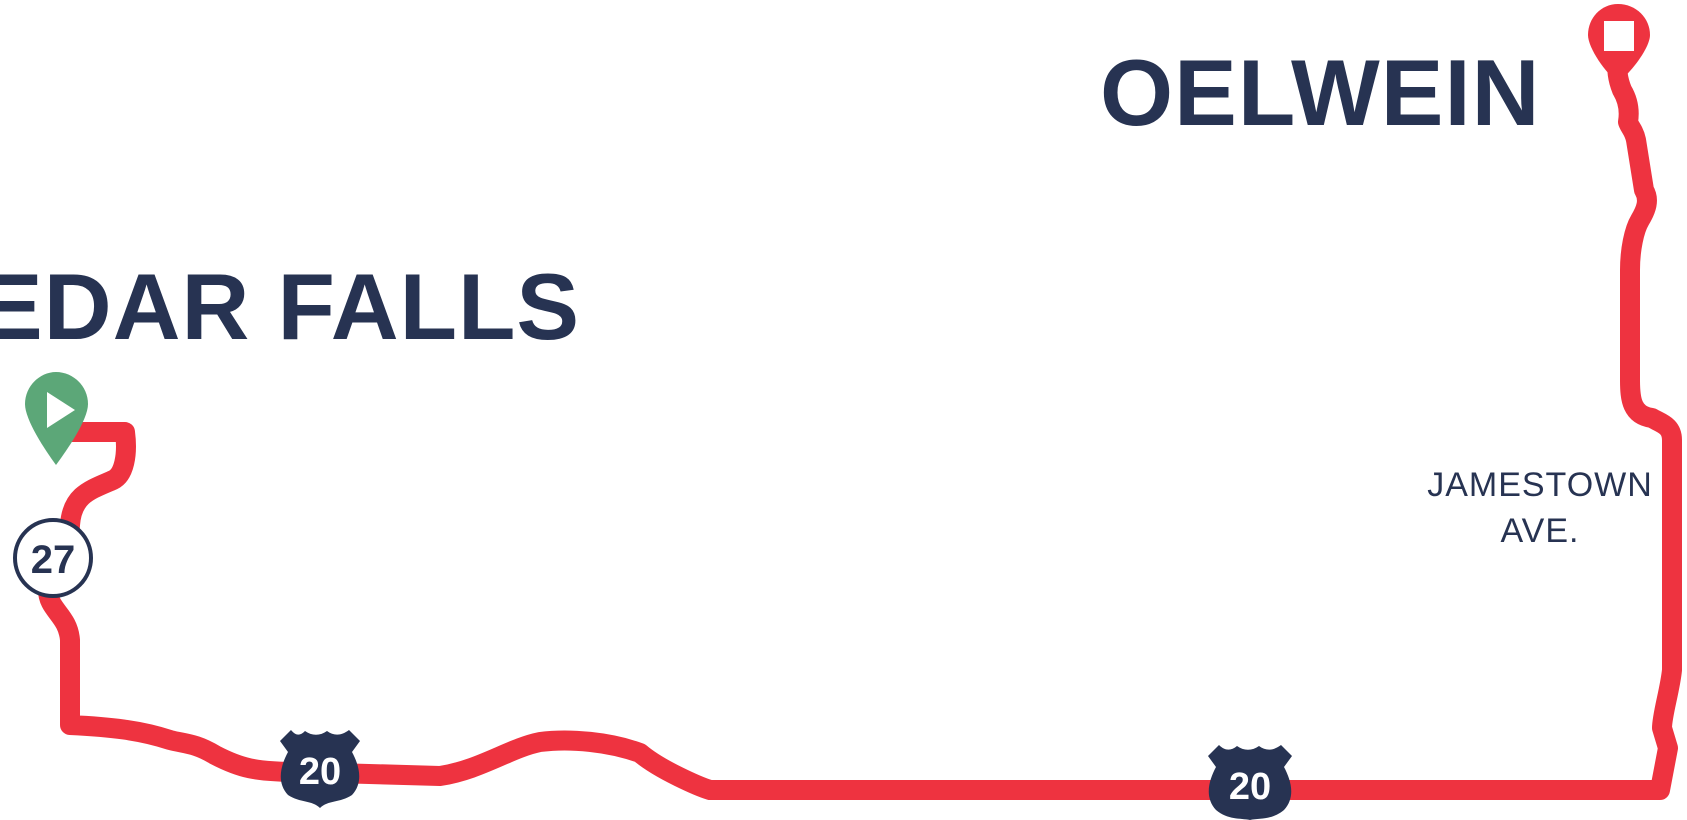 The image size is (1687, 820). Describe the element at coordinates (1619, 43) in the screenshot. I see `end-marker-icon` at that location.